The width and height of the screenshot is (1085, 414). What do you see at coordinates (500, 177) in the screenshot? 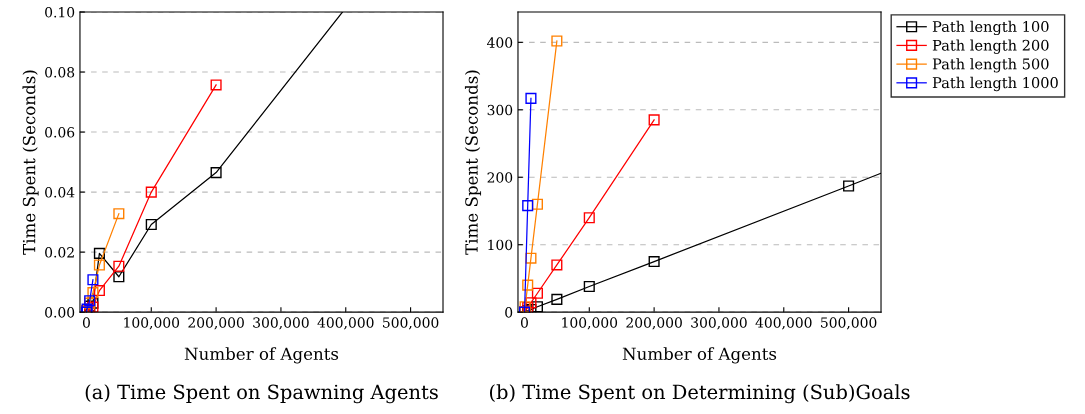
I see `y-tick-label: 200` at bounding box center [500, 177].